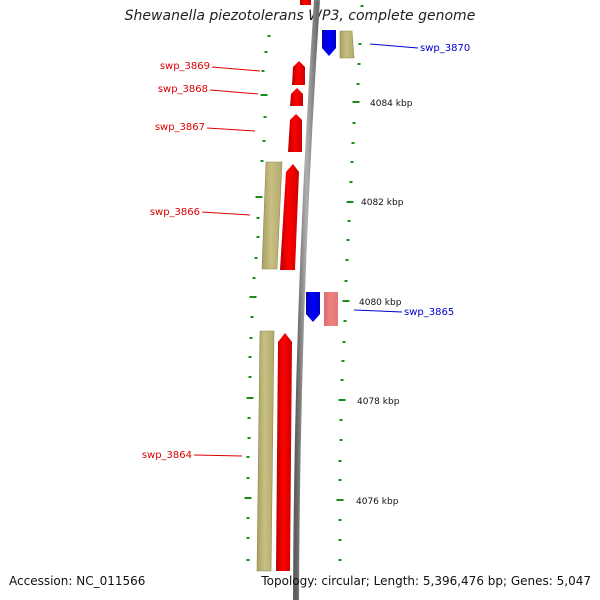 This screenshot has width=600, height=600. Describe the element at coordinates (180, 127) in the screenshot. I see `gene-label-swp_3867: swp_3867` at that location.